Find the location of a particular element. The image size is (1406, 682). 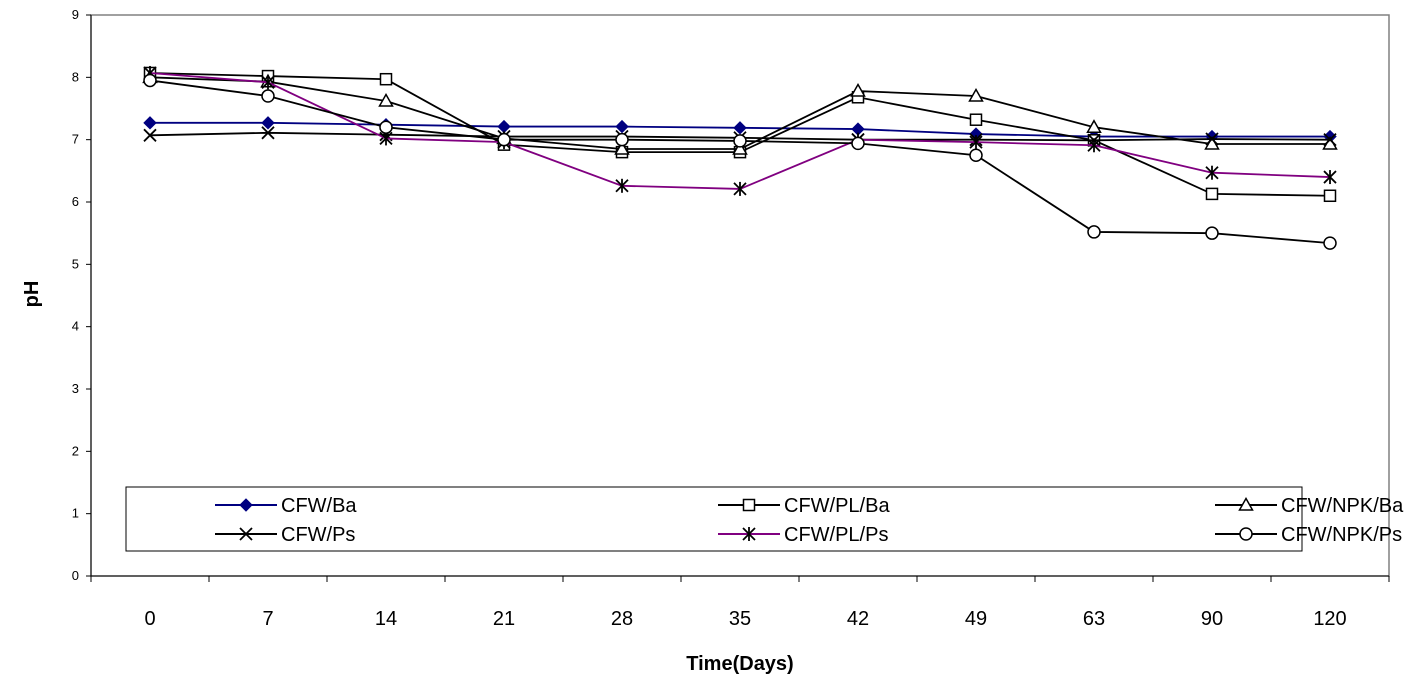

x-axis: 0 7 14 21 28 35 42 49 63 90 120 is located at coordinates (740, 602).